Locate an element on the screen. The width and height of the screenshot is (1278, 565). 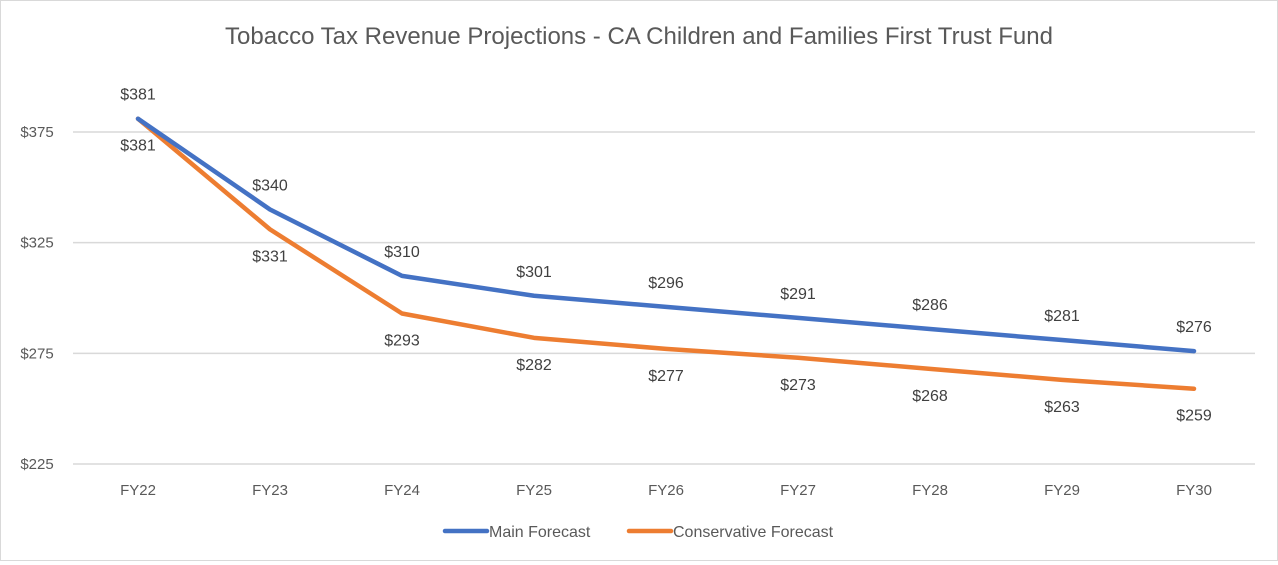
data-label: $291 is located at coordinates (798, 294).